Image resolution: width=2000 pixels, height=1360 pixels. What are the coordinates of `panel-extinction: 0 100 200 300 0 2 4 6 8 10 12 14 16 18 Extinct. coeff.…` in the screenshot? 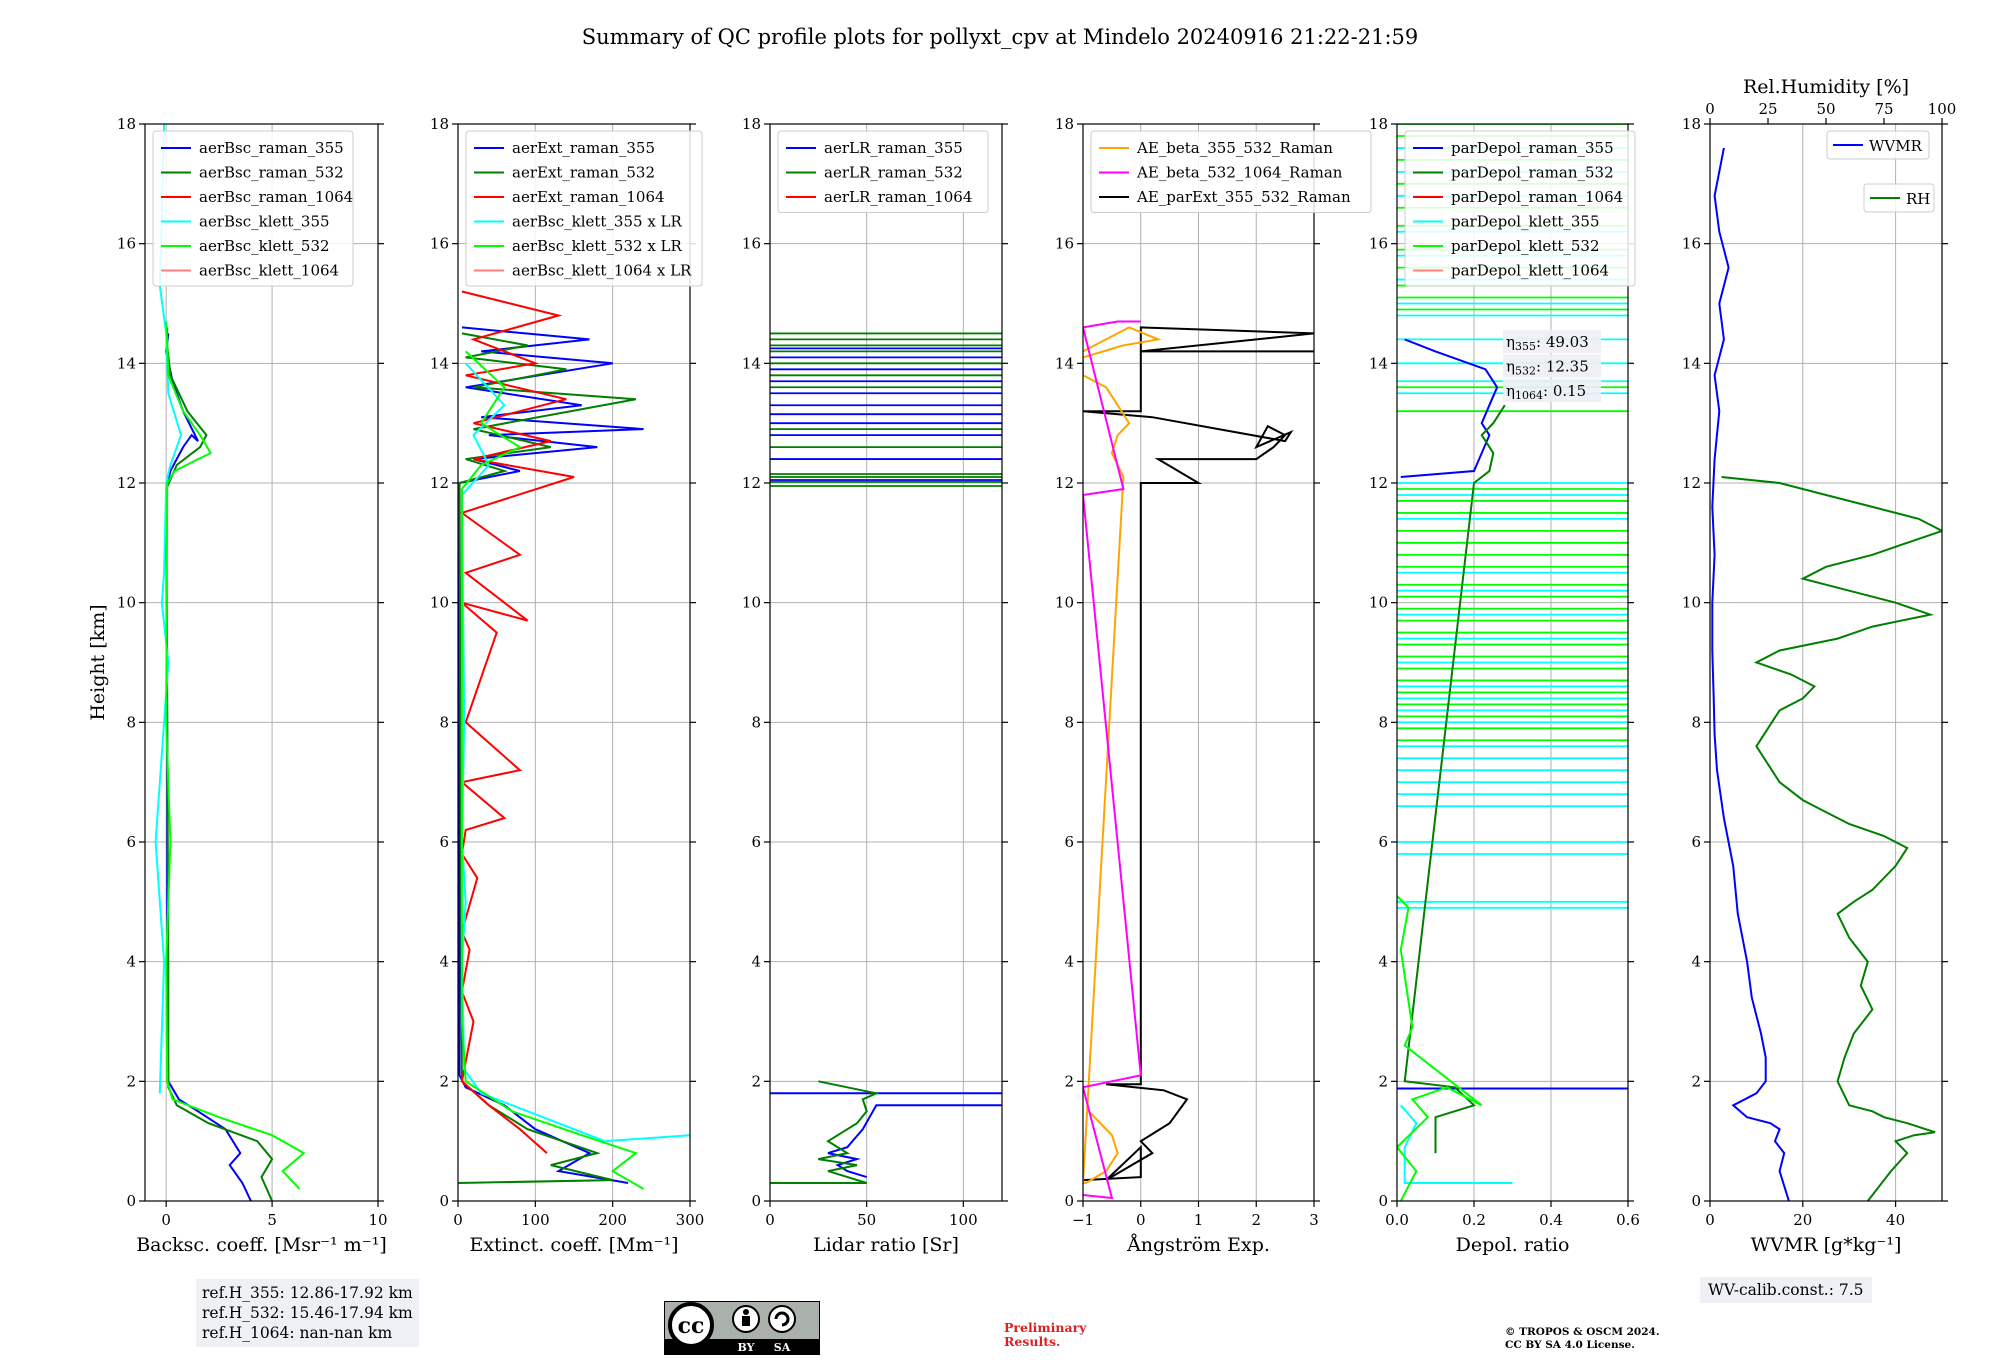 It's located at (567, 685).